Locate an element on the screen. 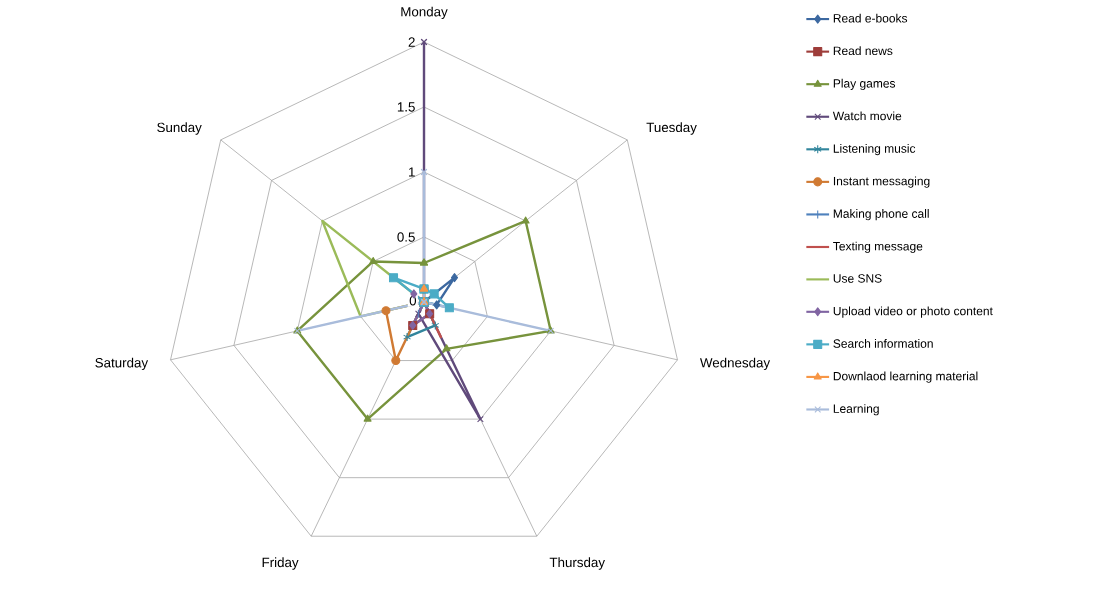 This screenshot has width=1118, height=606. legend-label: Read news is located at coordinates (863, 51).